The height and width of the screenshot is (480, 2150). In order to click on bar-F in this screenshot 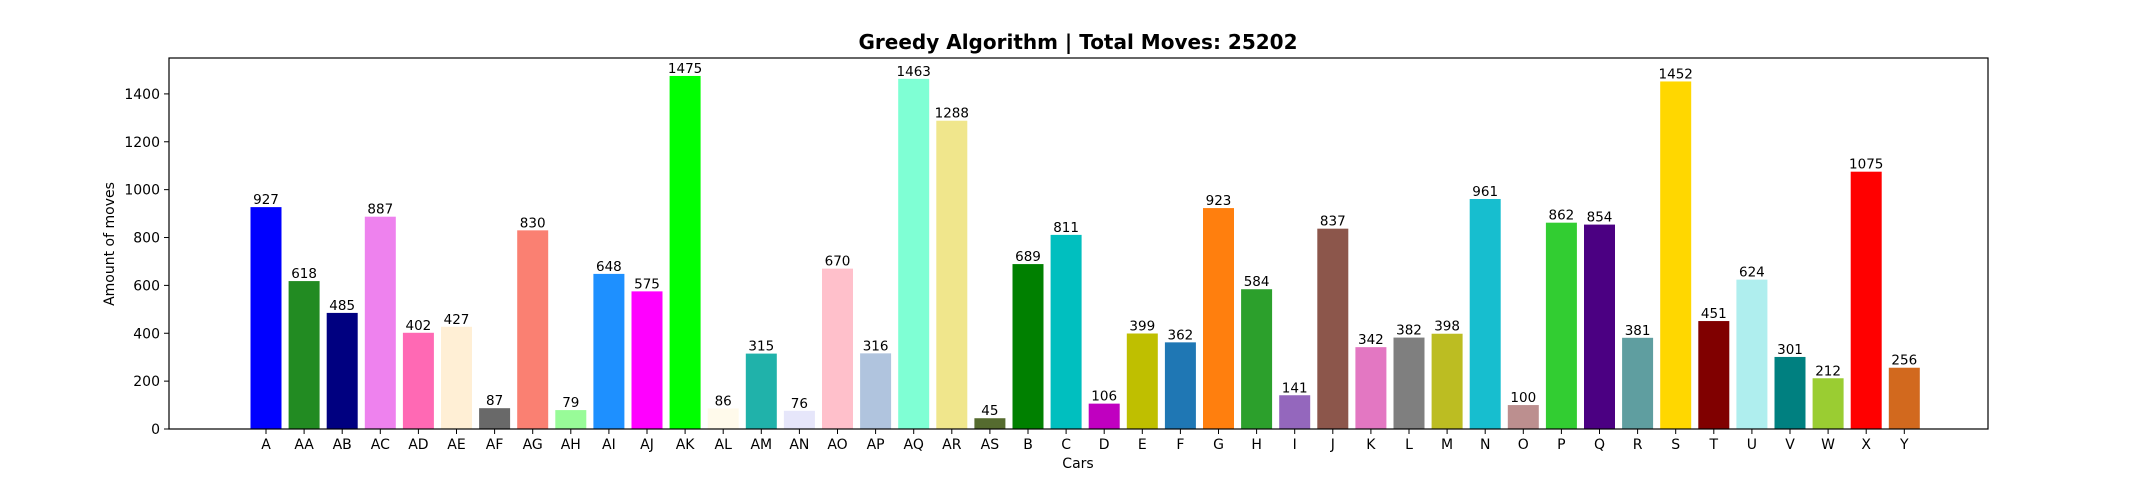, I will do `click(1180, 385)`.